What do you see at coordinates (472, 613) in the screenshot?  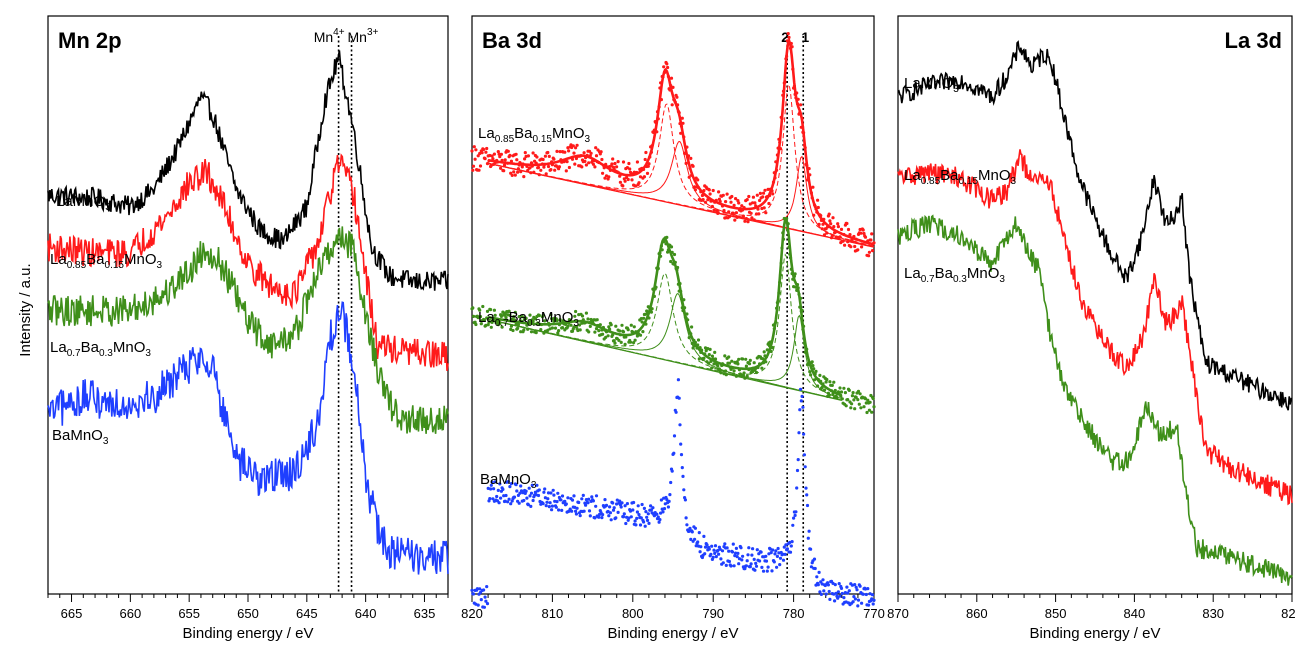 I see `x-tick-label: 820` at bounding box center [472, 613].